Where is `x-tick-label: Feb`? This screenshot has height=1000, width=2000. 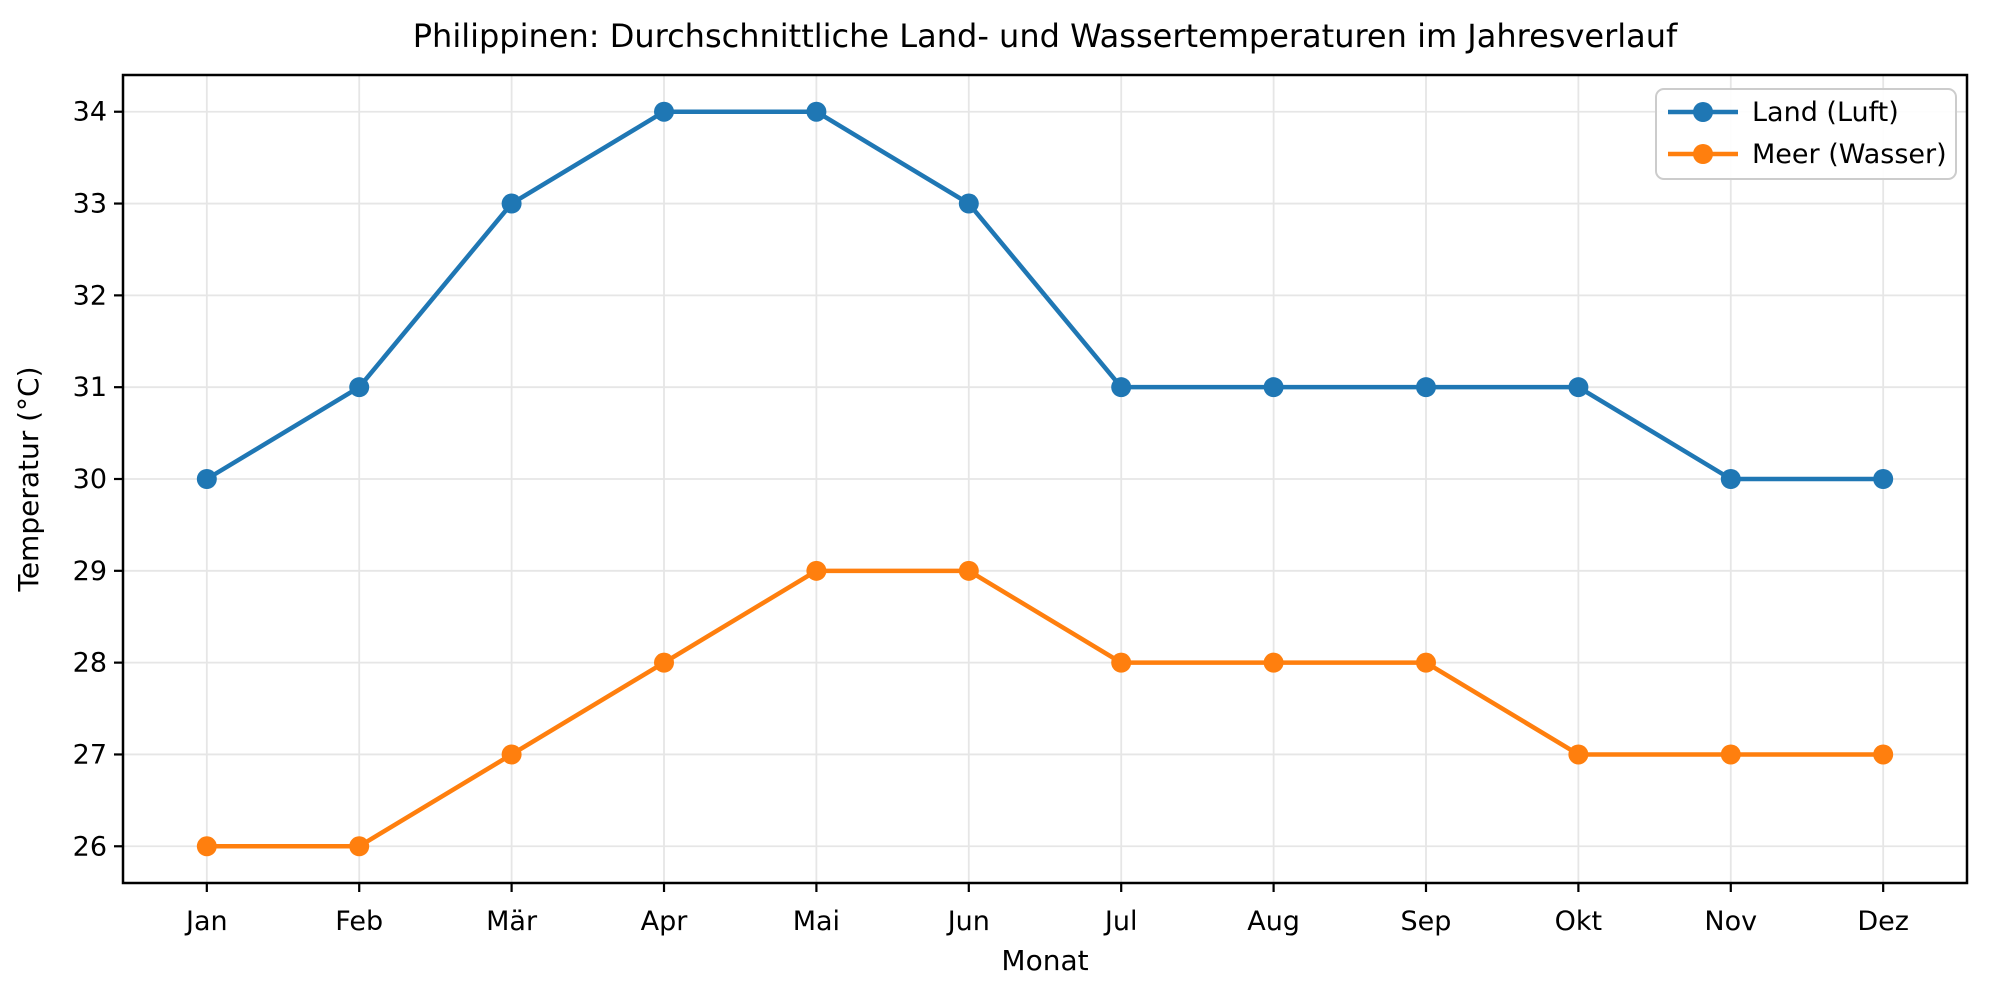 x-tick-label: Feb is located at coordinates (359, 921).